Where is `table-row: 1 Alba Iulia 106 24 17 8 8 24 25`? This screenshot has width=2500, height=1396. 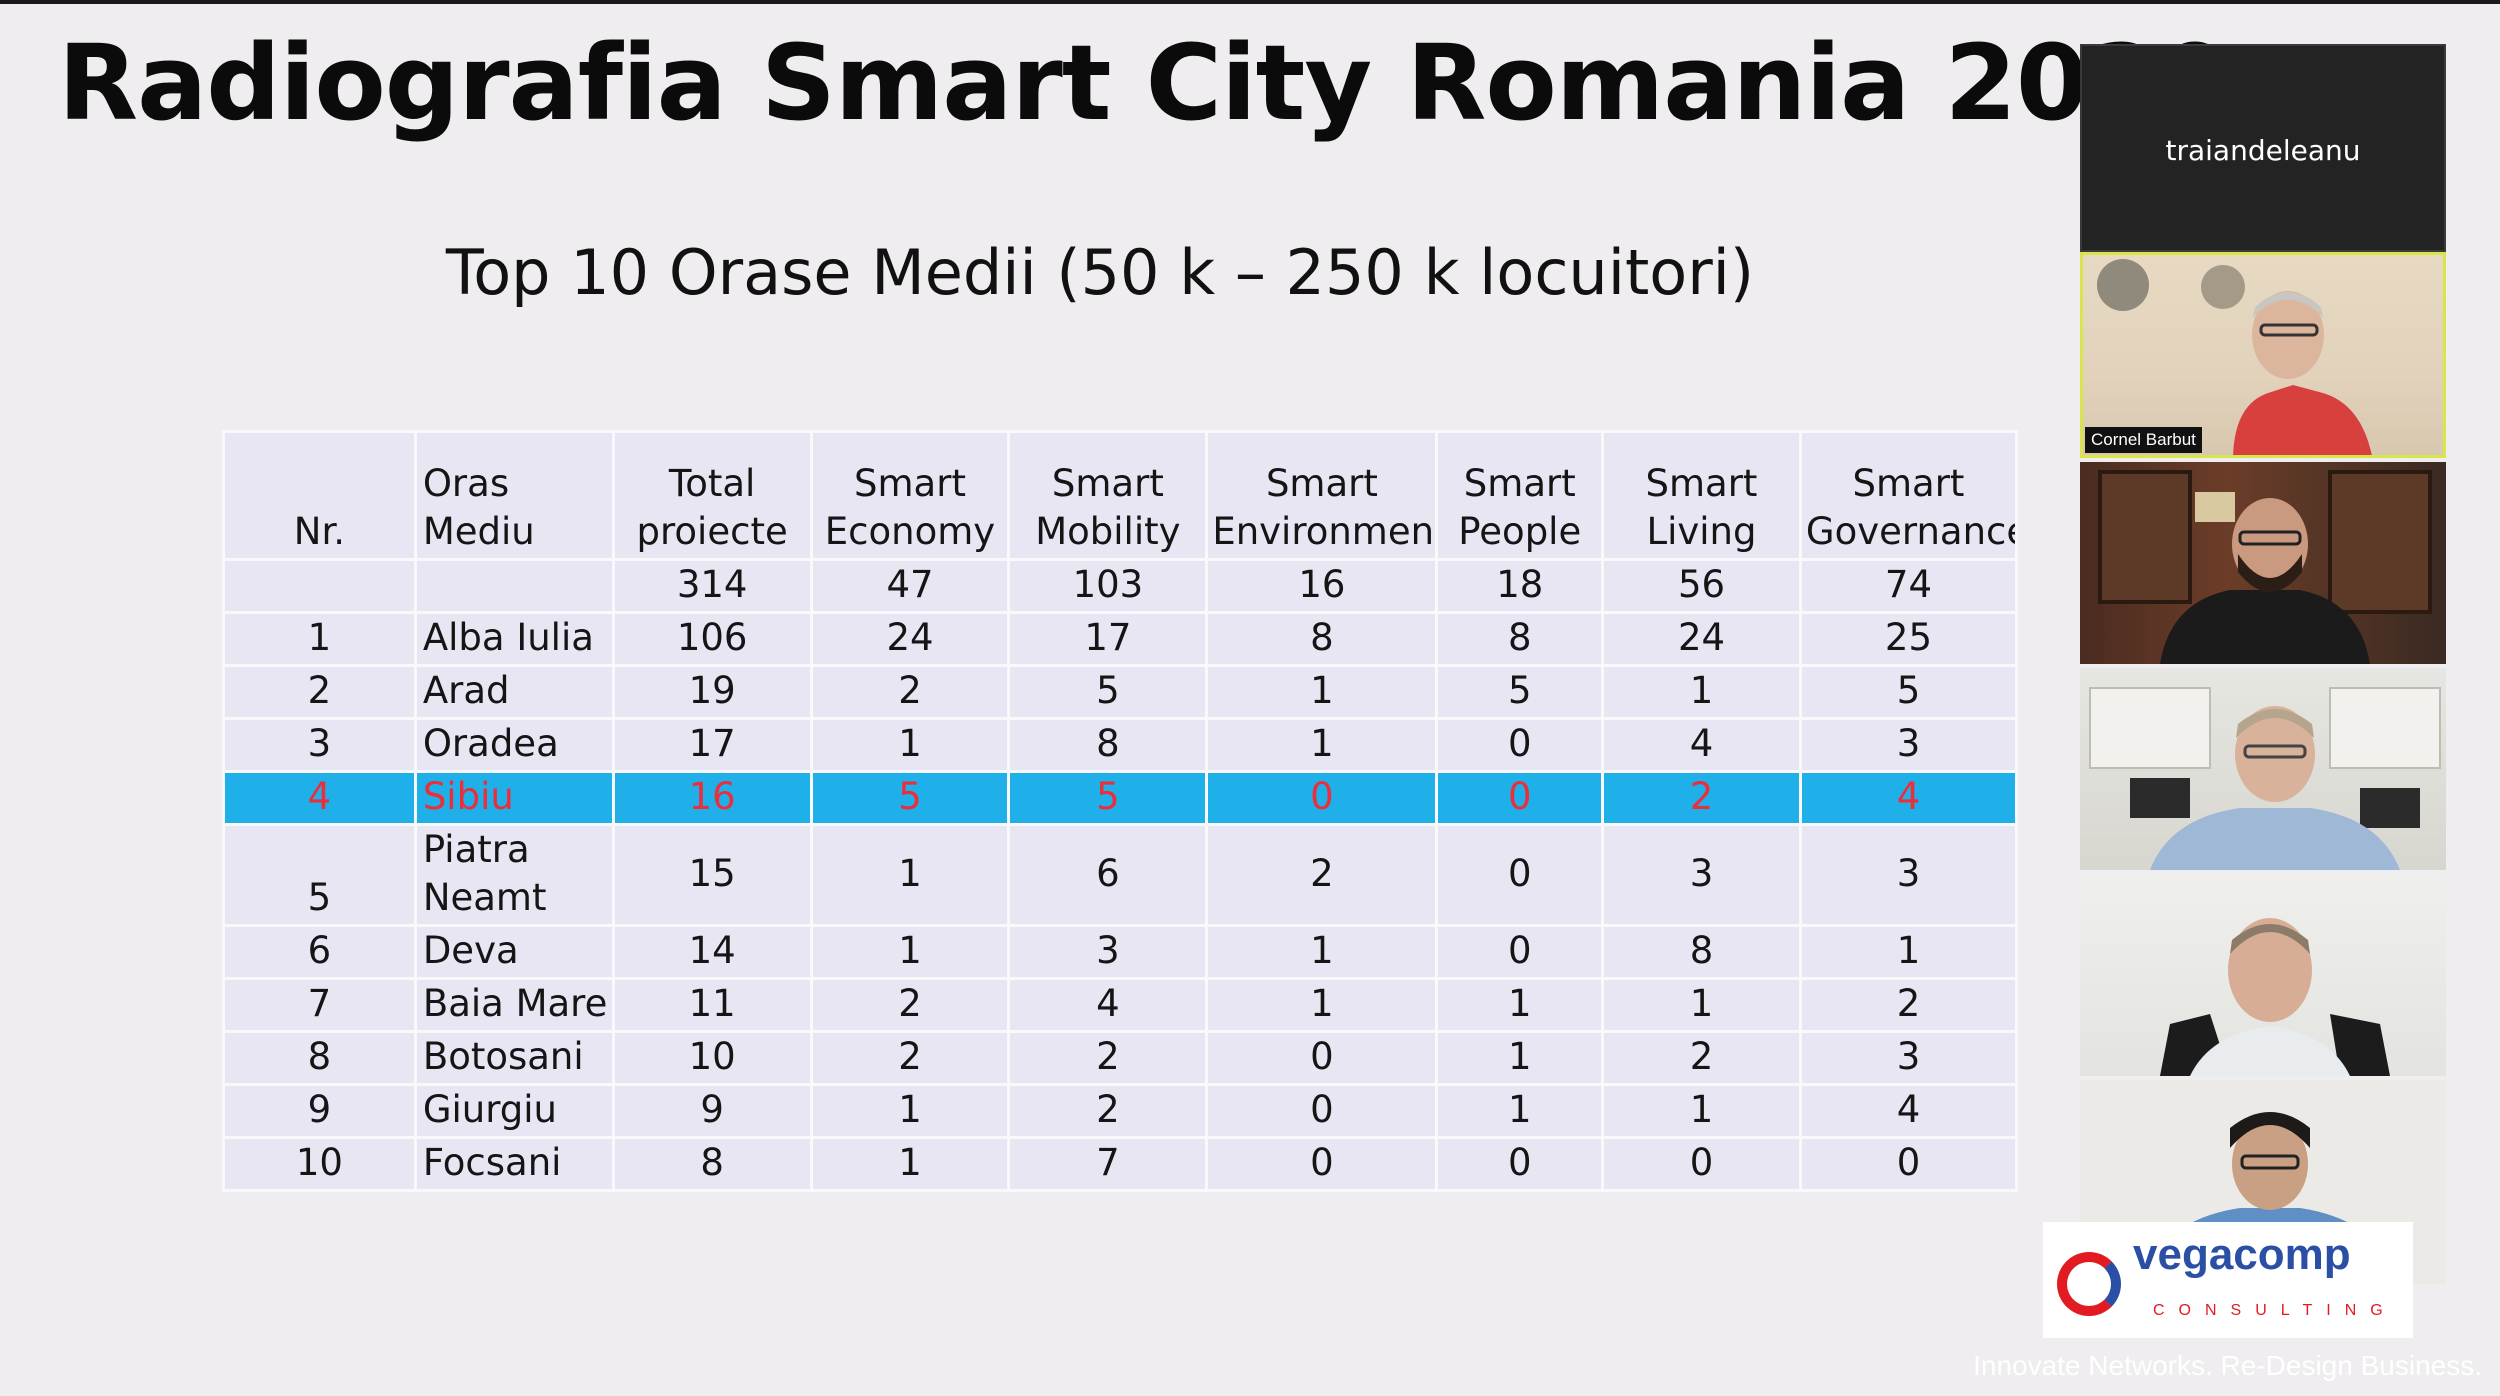 table-row: 1 Alba Iulia 106 24 17 8 8 24 25 is located at coordinates (1120, 639).